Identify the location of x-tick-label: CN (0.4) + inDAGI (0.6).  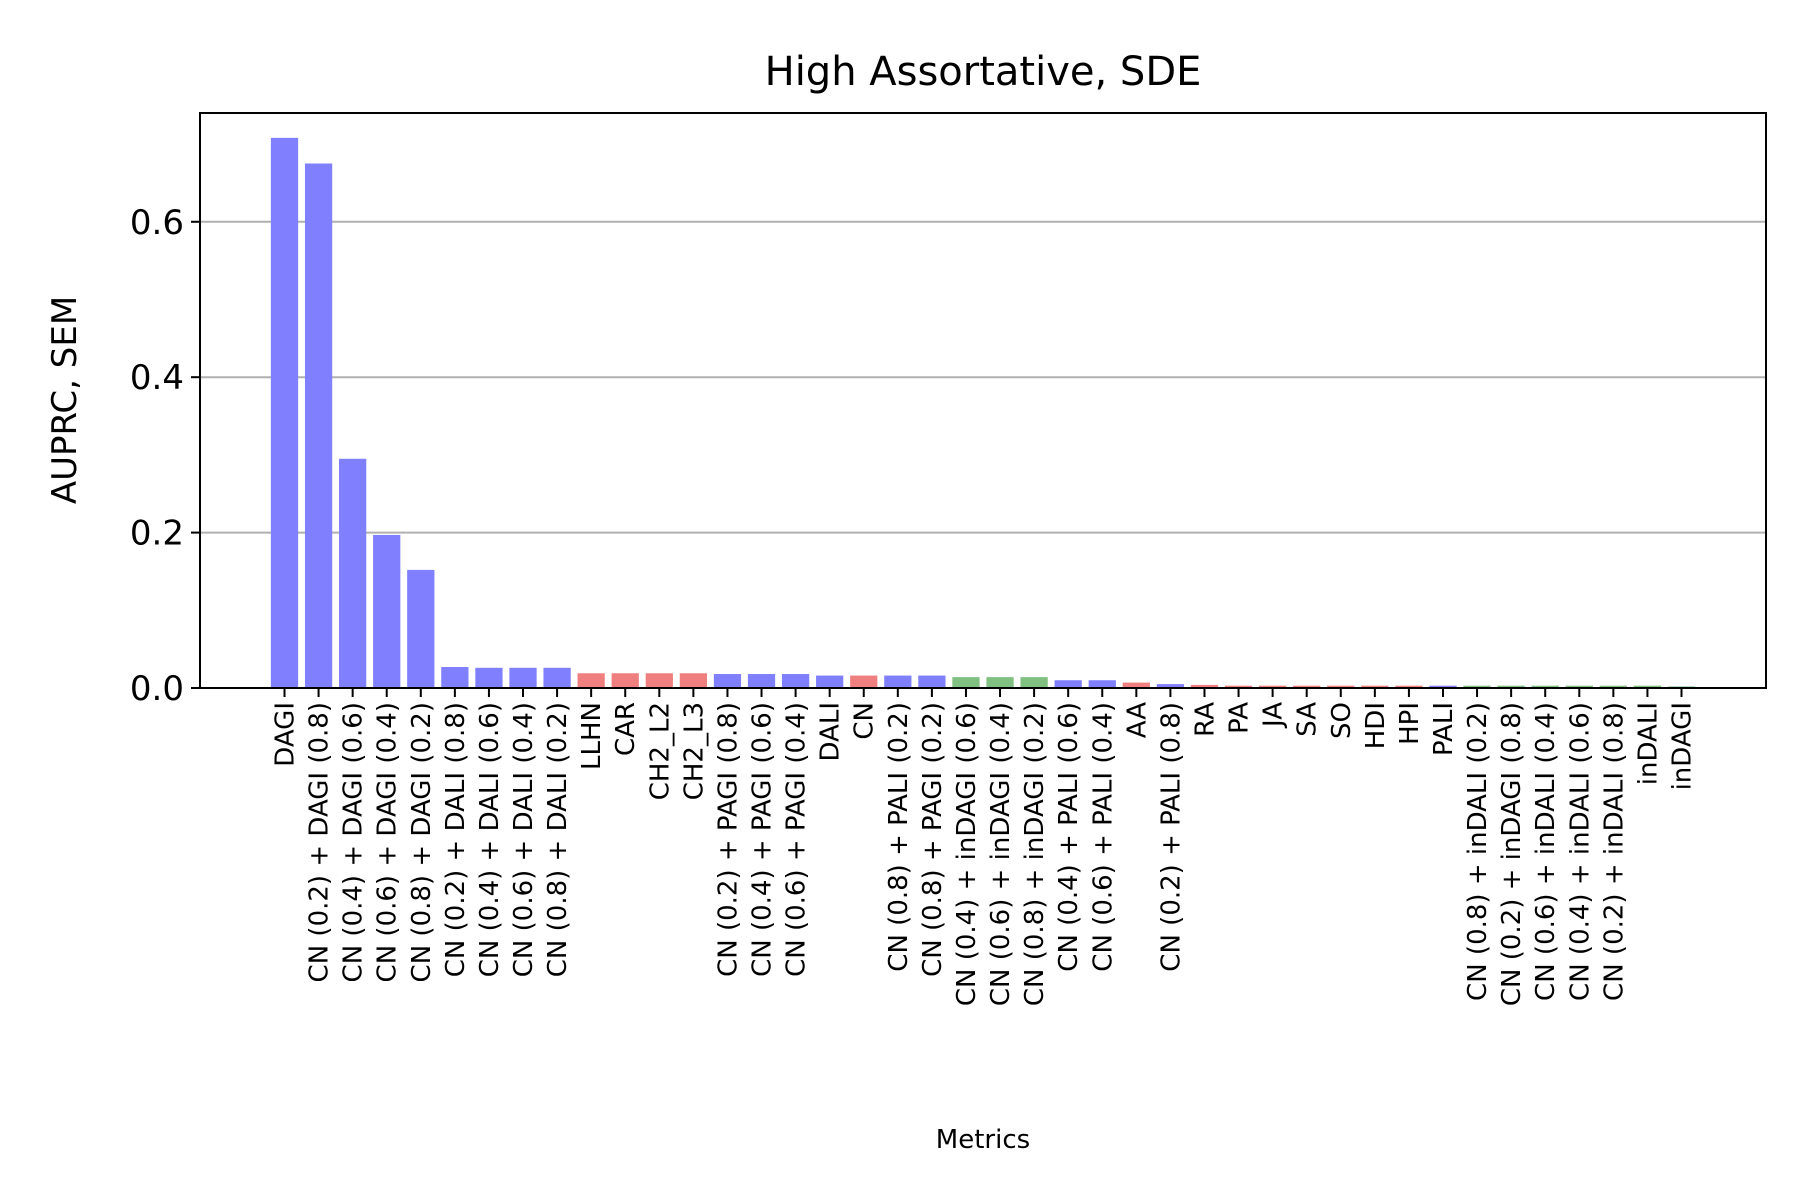
(967, 854).